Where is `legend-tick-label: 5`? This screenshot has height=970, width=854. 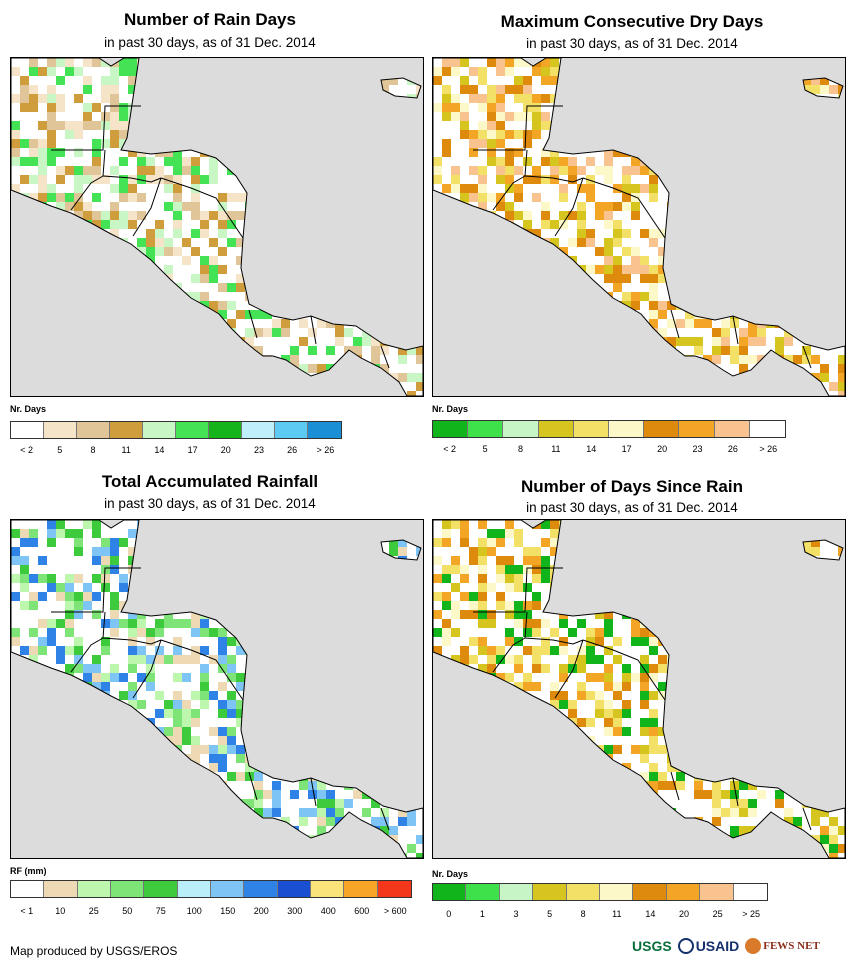 legend-tick-label: 5 is located at coordinates (550, 914).